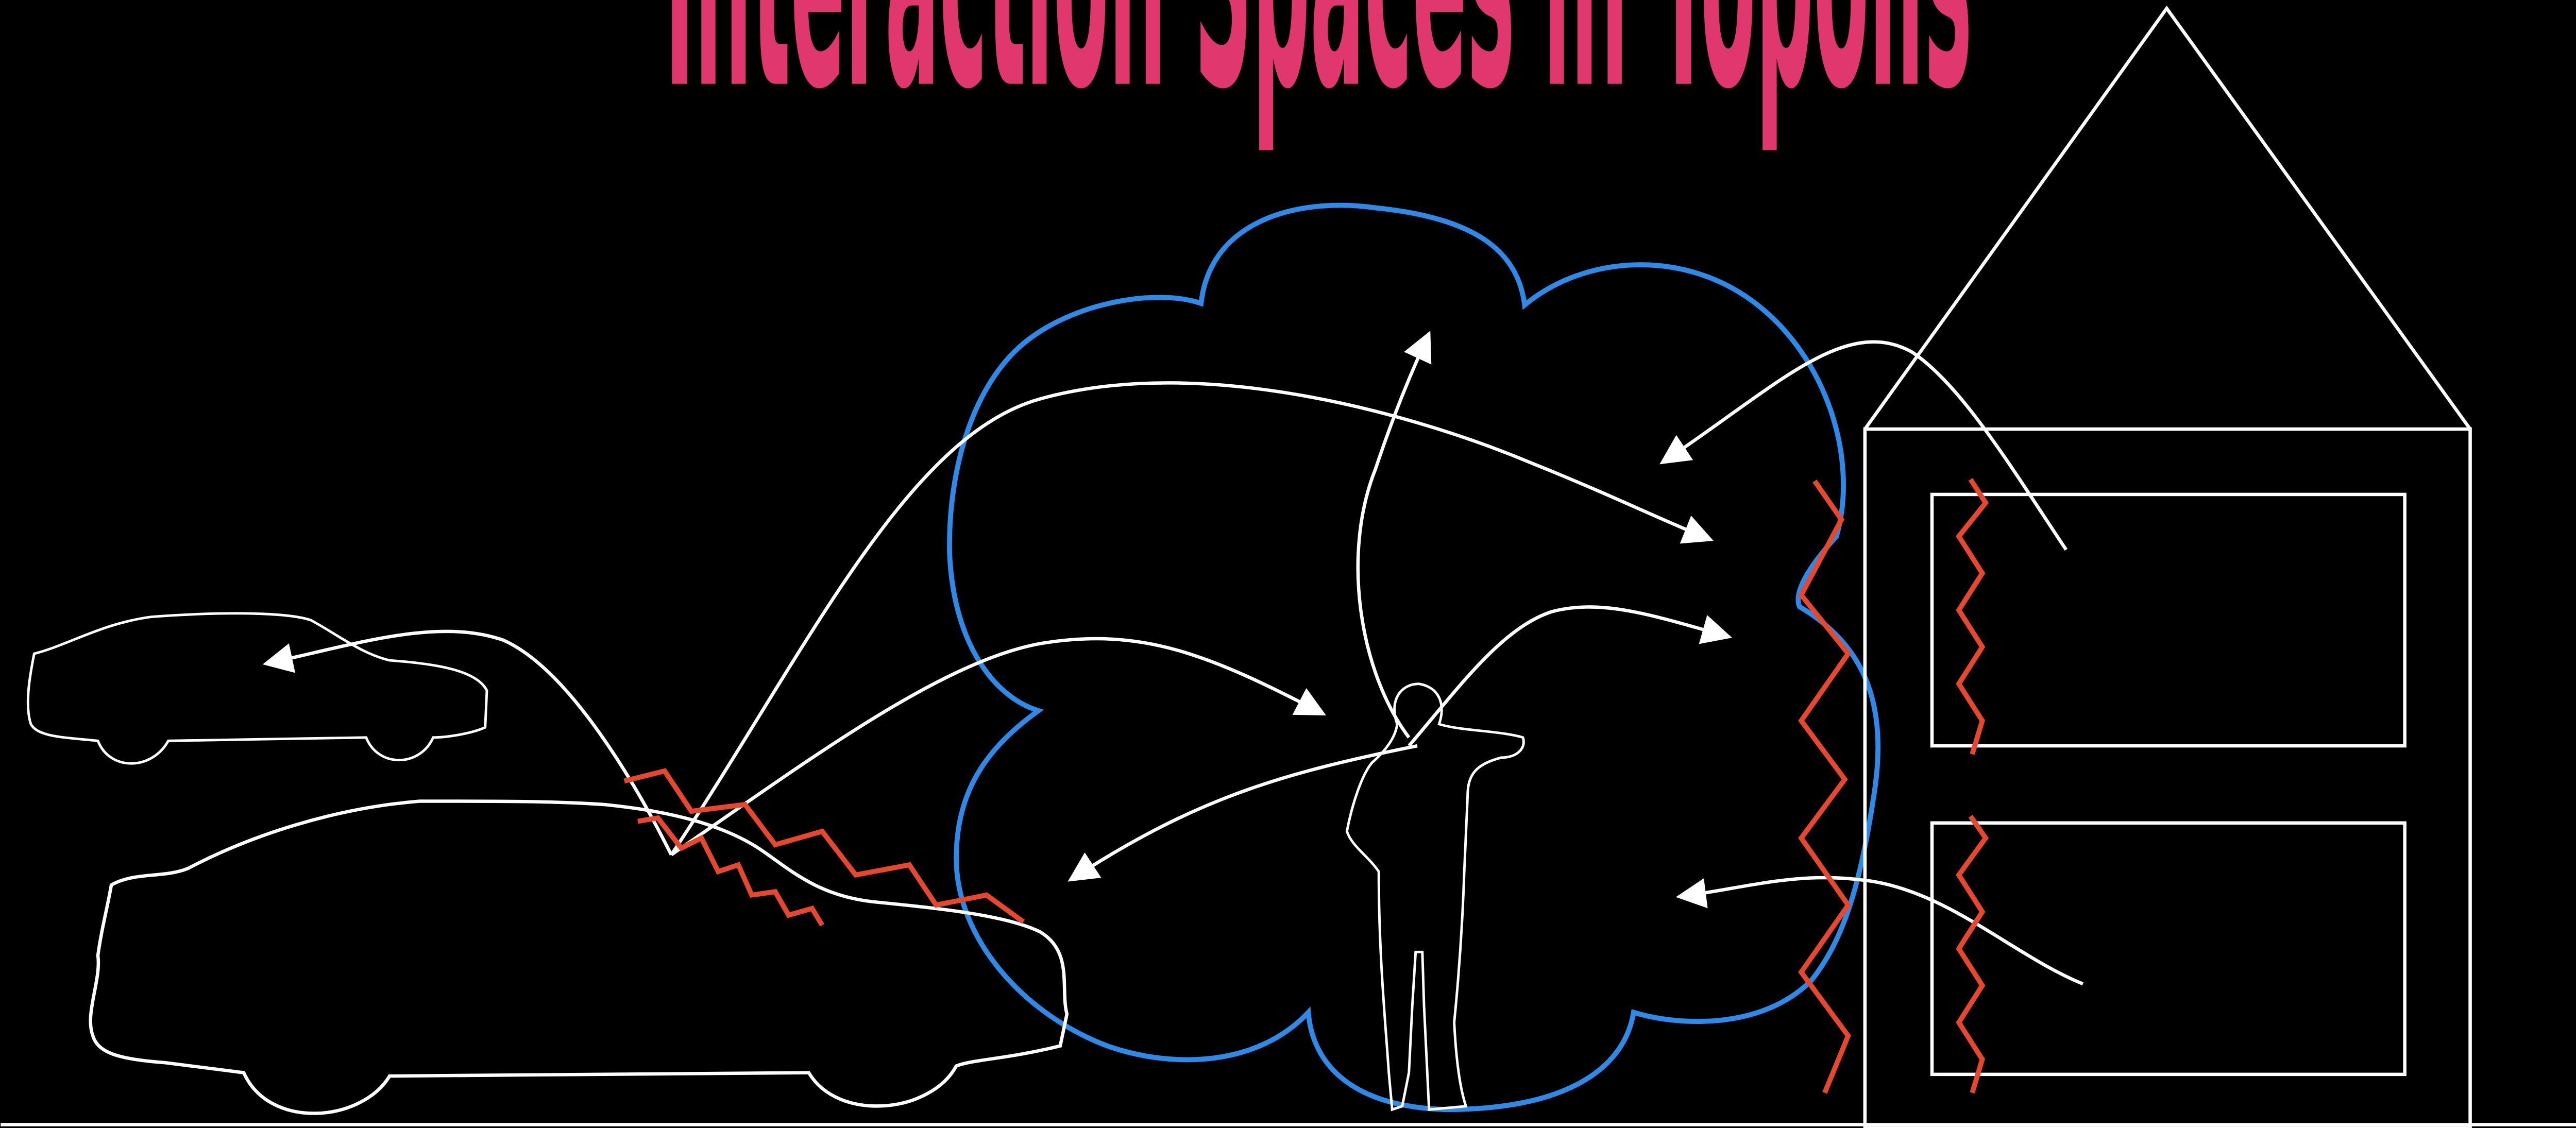 The width and height of the screenshot is (2576, 1128). Describe the element at coordinates (1394, 535) in the screenshot. I see `arrow-person-to-sky` at that location.